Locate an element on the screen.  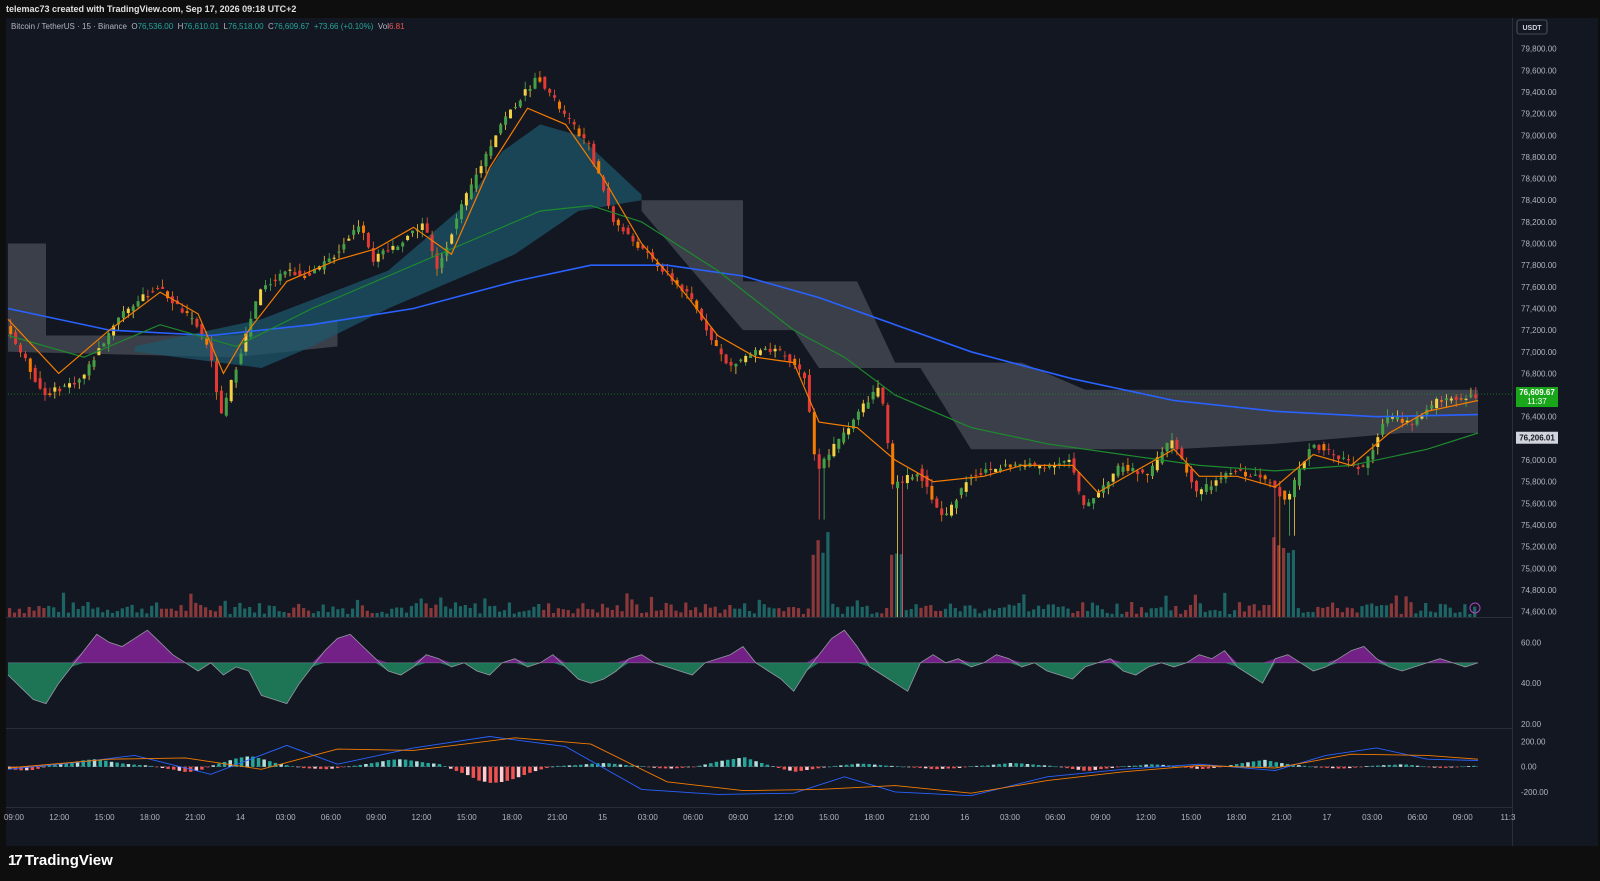
osc-tick-label: 40.00 is located at coordinates (1531, 683).